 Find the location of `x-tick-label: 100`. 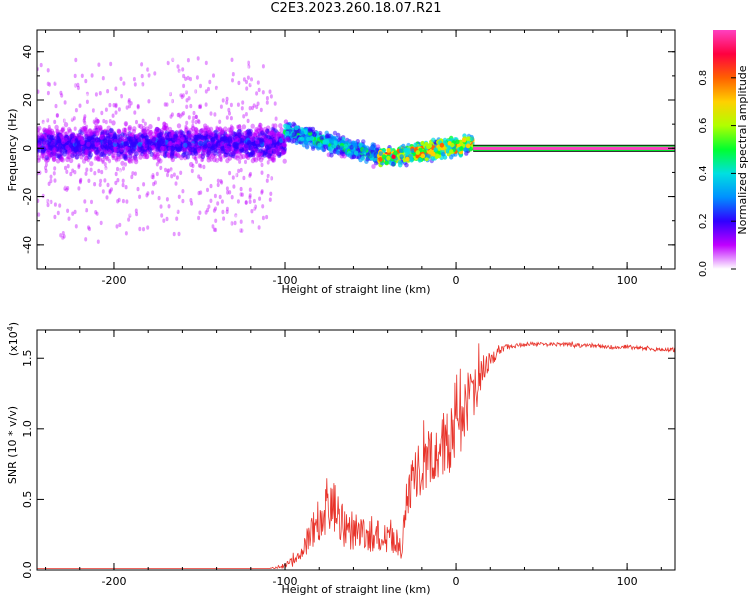

x-tick-label: 100 is located at coordinates (627, 581).